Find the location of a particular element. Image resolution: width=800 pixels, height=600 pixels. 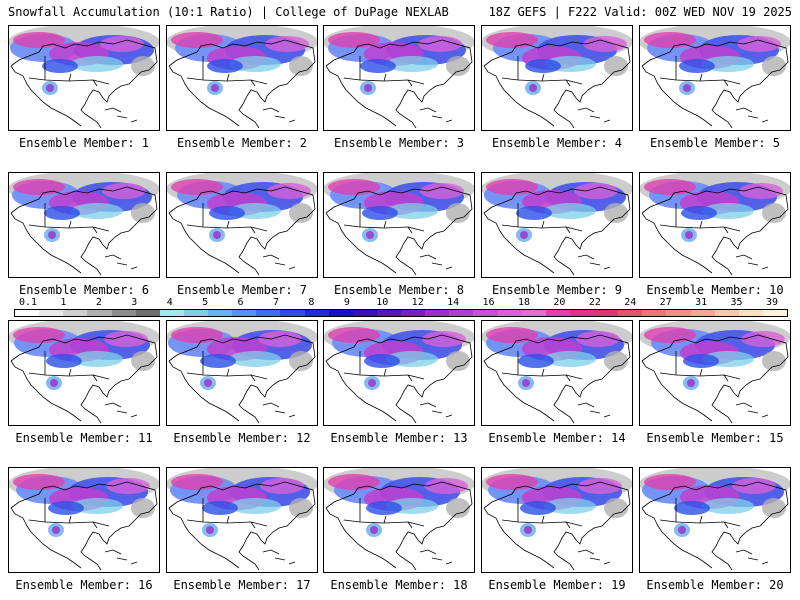

ensemble-member-label: Ensemble Member: 12 is located at coordinates (242, 438).